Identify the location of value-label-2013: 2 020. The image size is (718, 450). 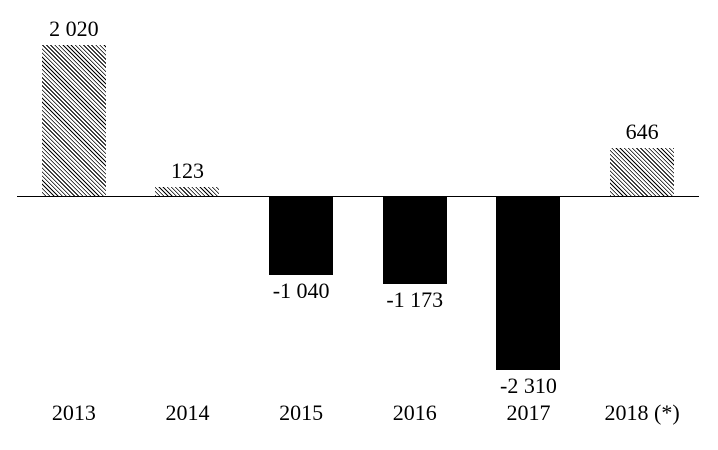
(74, 28).